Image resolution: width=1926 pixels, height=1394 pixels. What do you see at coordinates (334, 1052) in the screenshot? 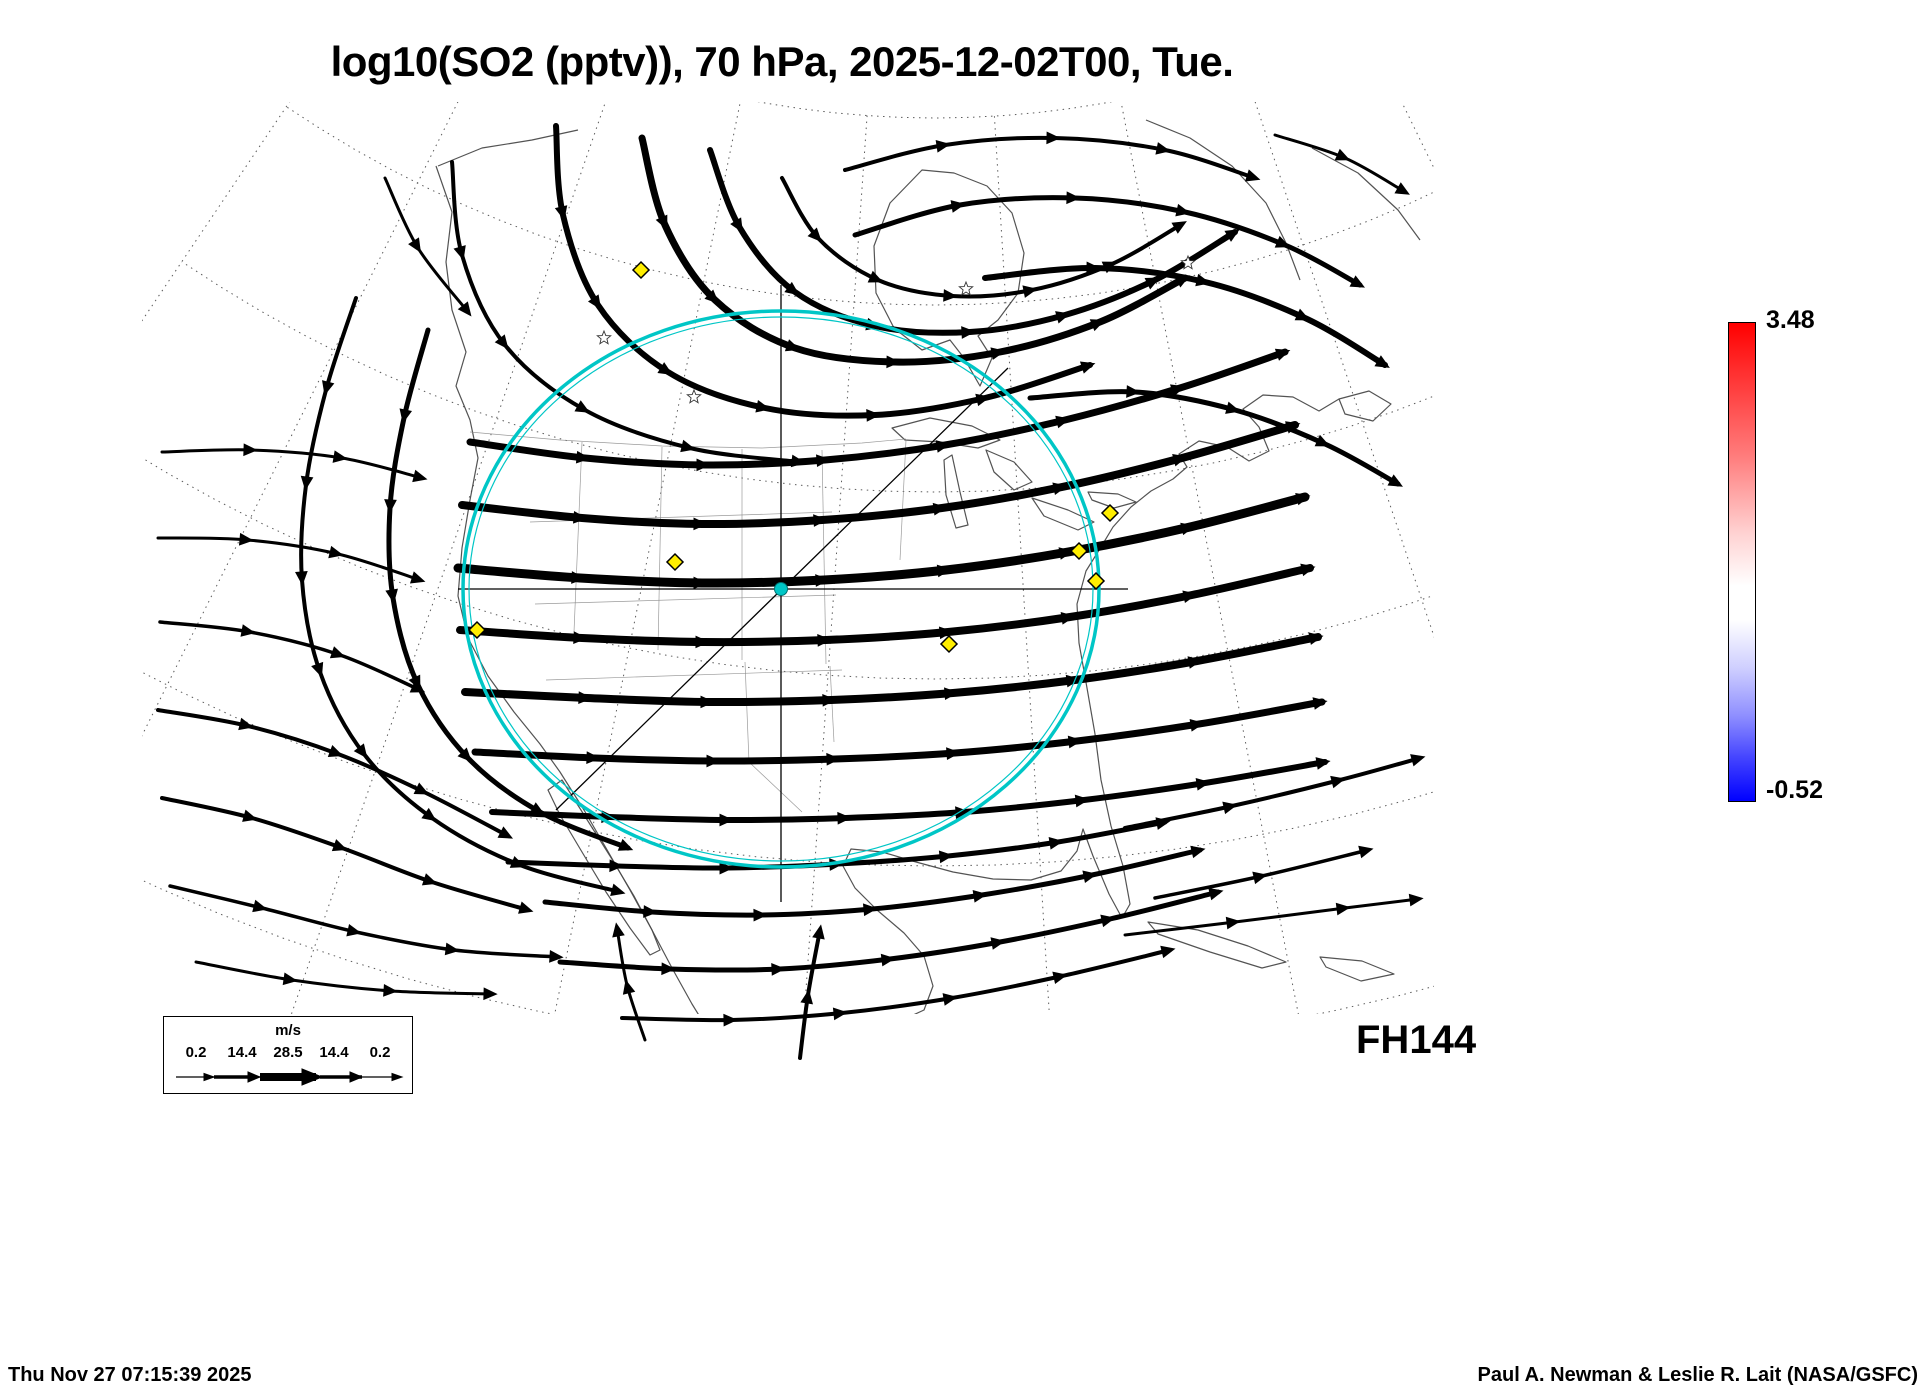
I see `wind-legend-tick-4: 14.4` at bounding box center [334, 1052].